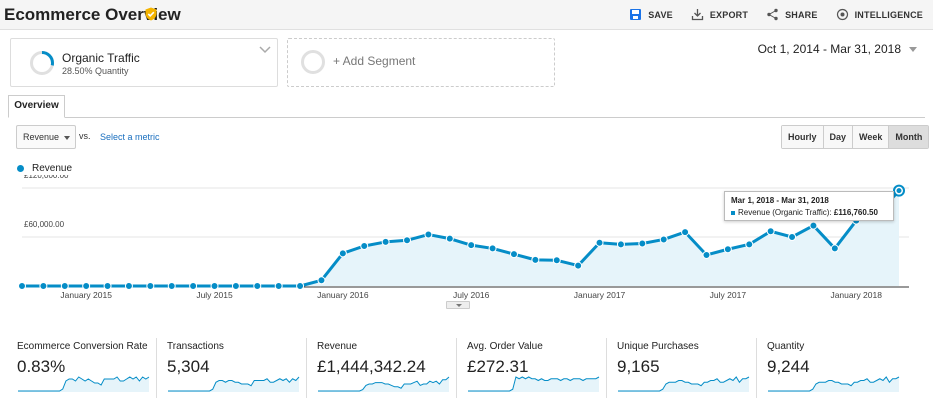 This screenshot has height=407, width=933. What do you see at coordinates (67, 138) in the screenshot?
I see `caret-down-icon` at bounding box center [67, 138].